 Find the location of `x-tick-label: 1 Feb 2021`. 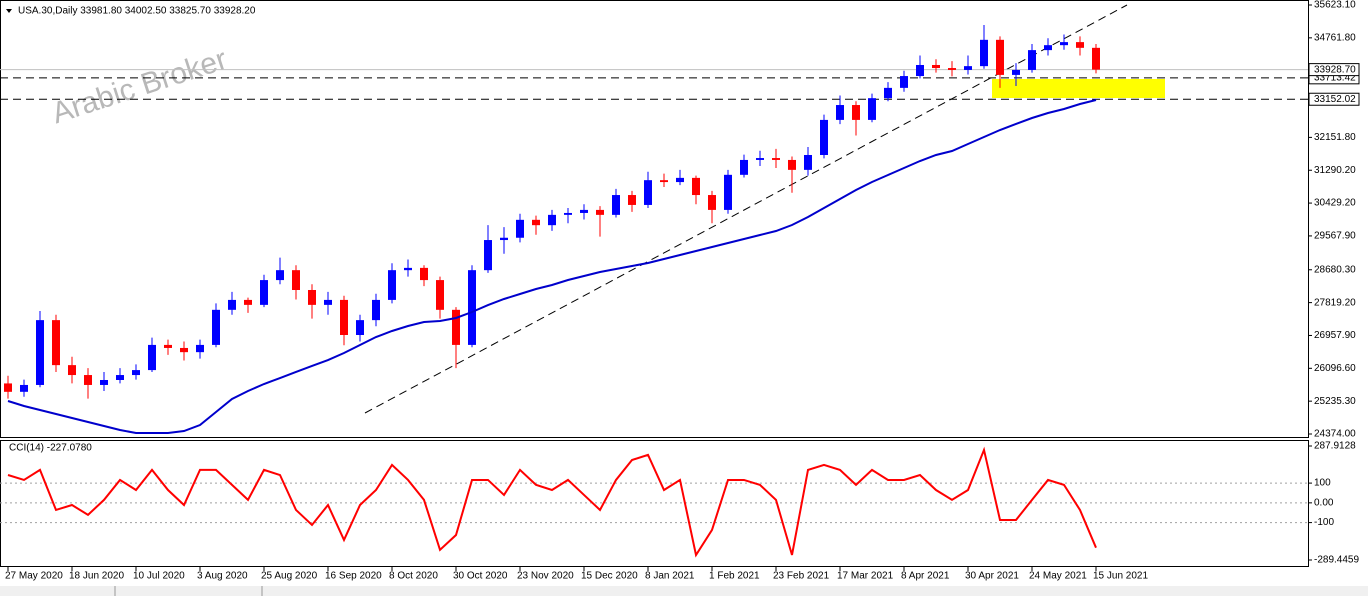

x-tick-label: 1 Feb 2021 is located at coordinates (734, 576).